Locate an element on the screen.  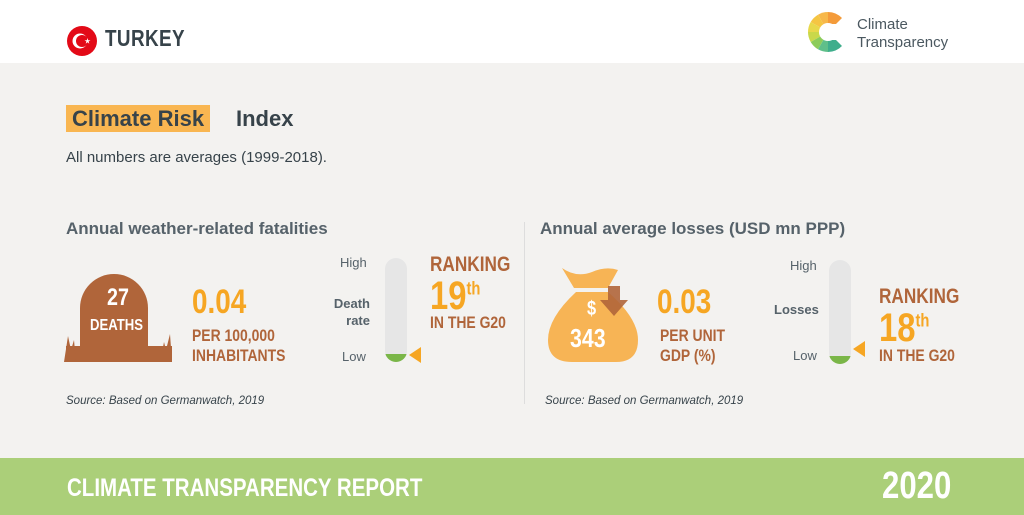
money-bag-icon is located at coordinates (594, 316).